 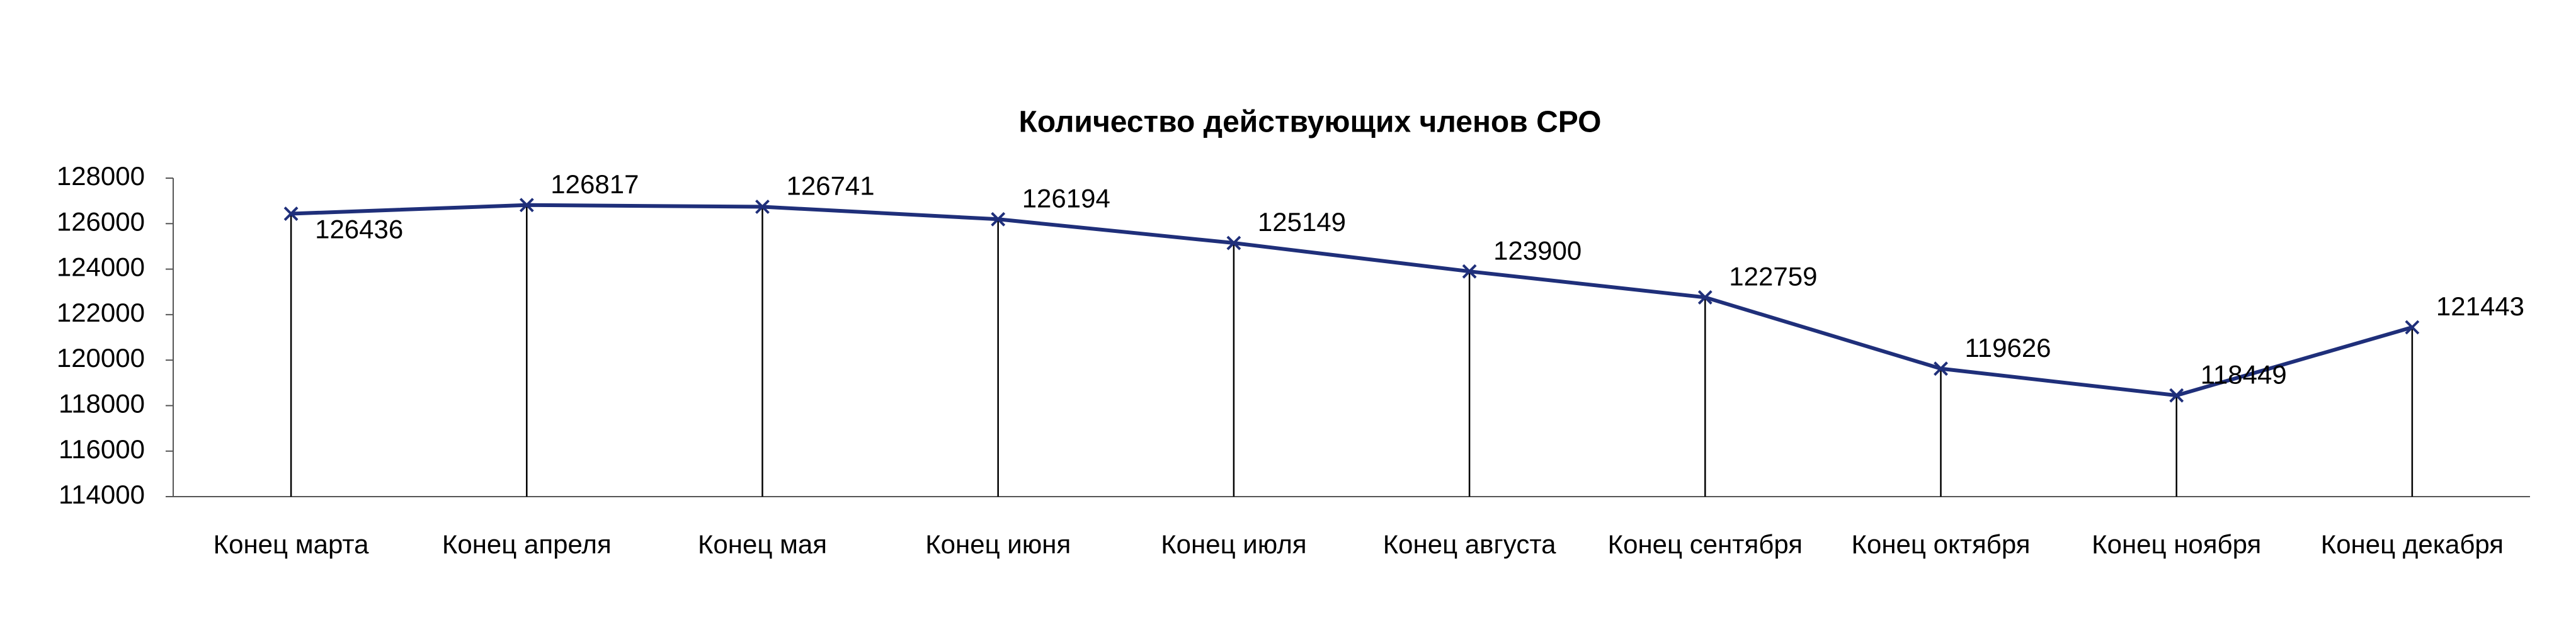 What do you see at coordinates (831, 186) in the screenshot?
I see `data-label: 126741` at bounding box center [831, 186].